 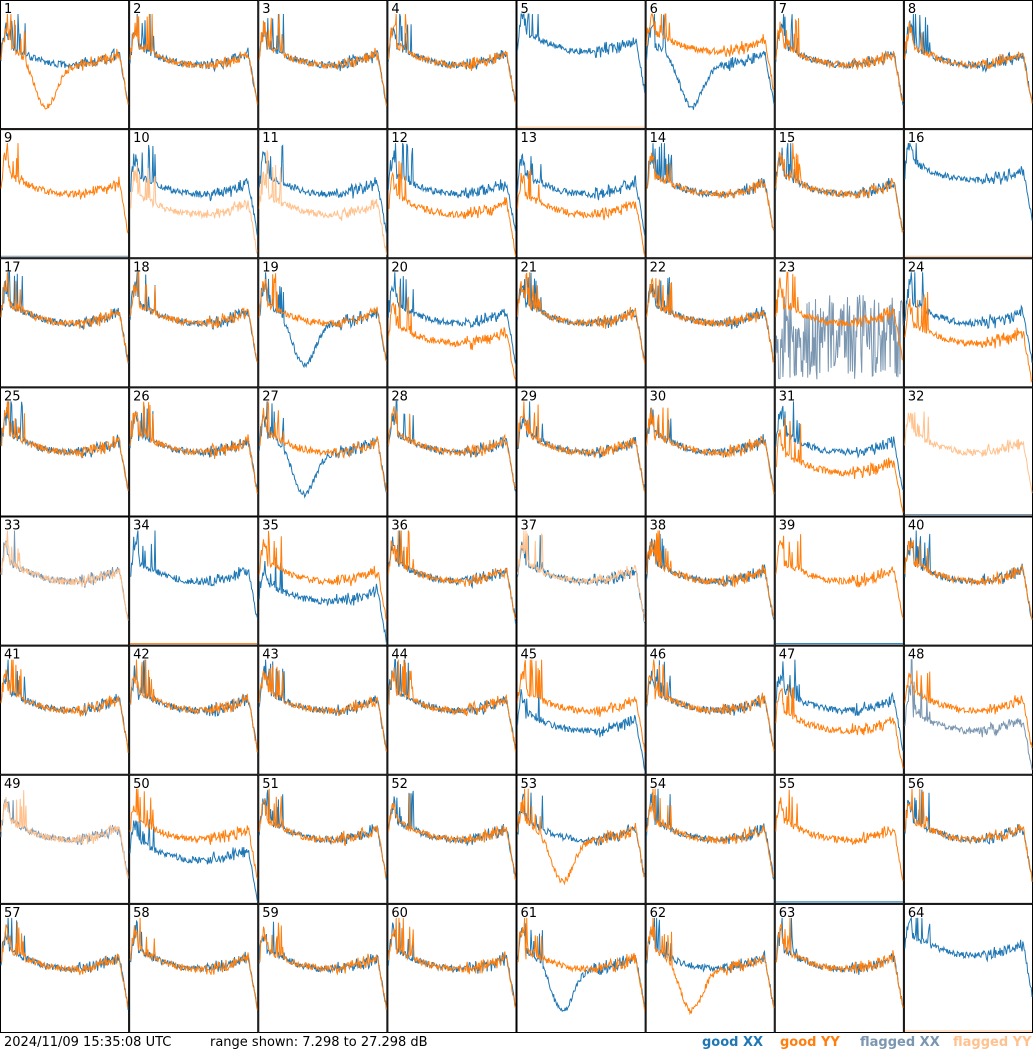 I want to click on panel-64: 64, so click(x=968, y=968).